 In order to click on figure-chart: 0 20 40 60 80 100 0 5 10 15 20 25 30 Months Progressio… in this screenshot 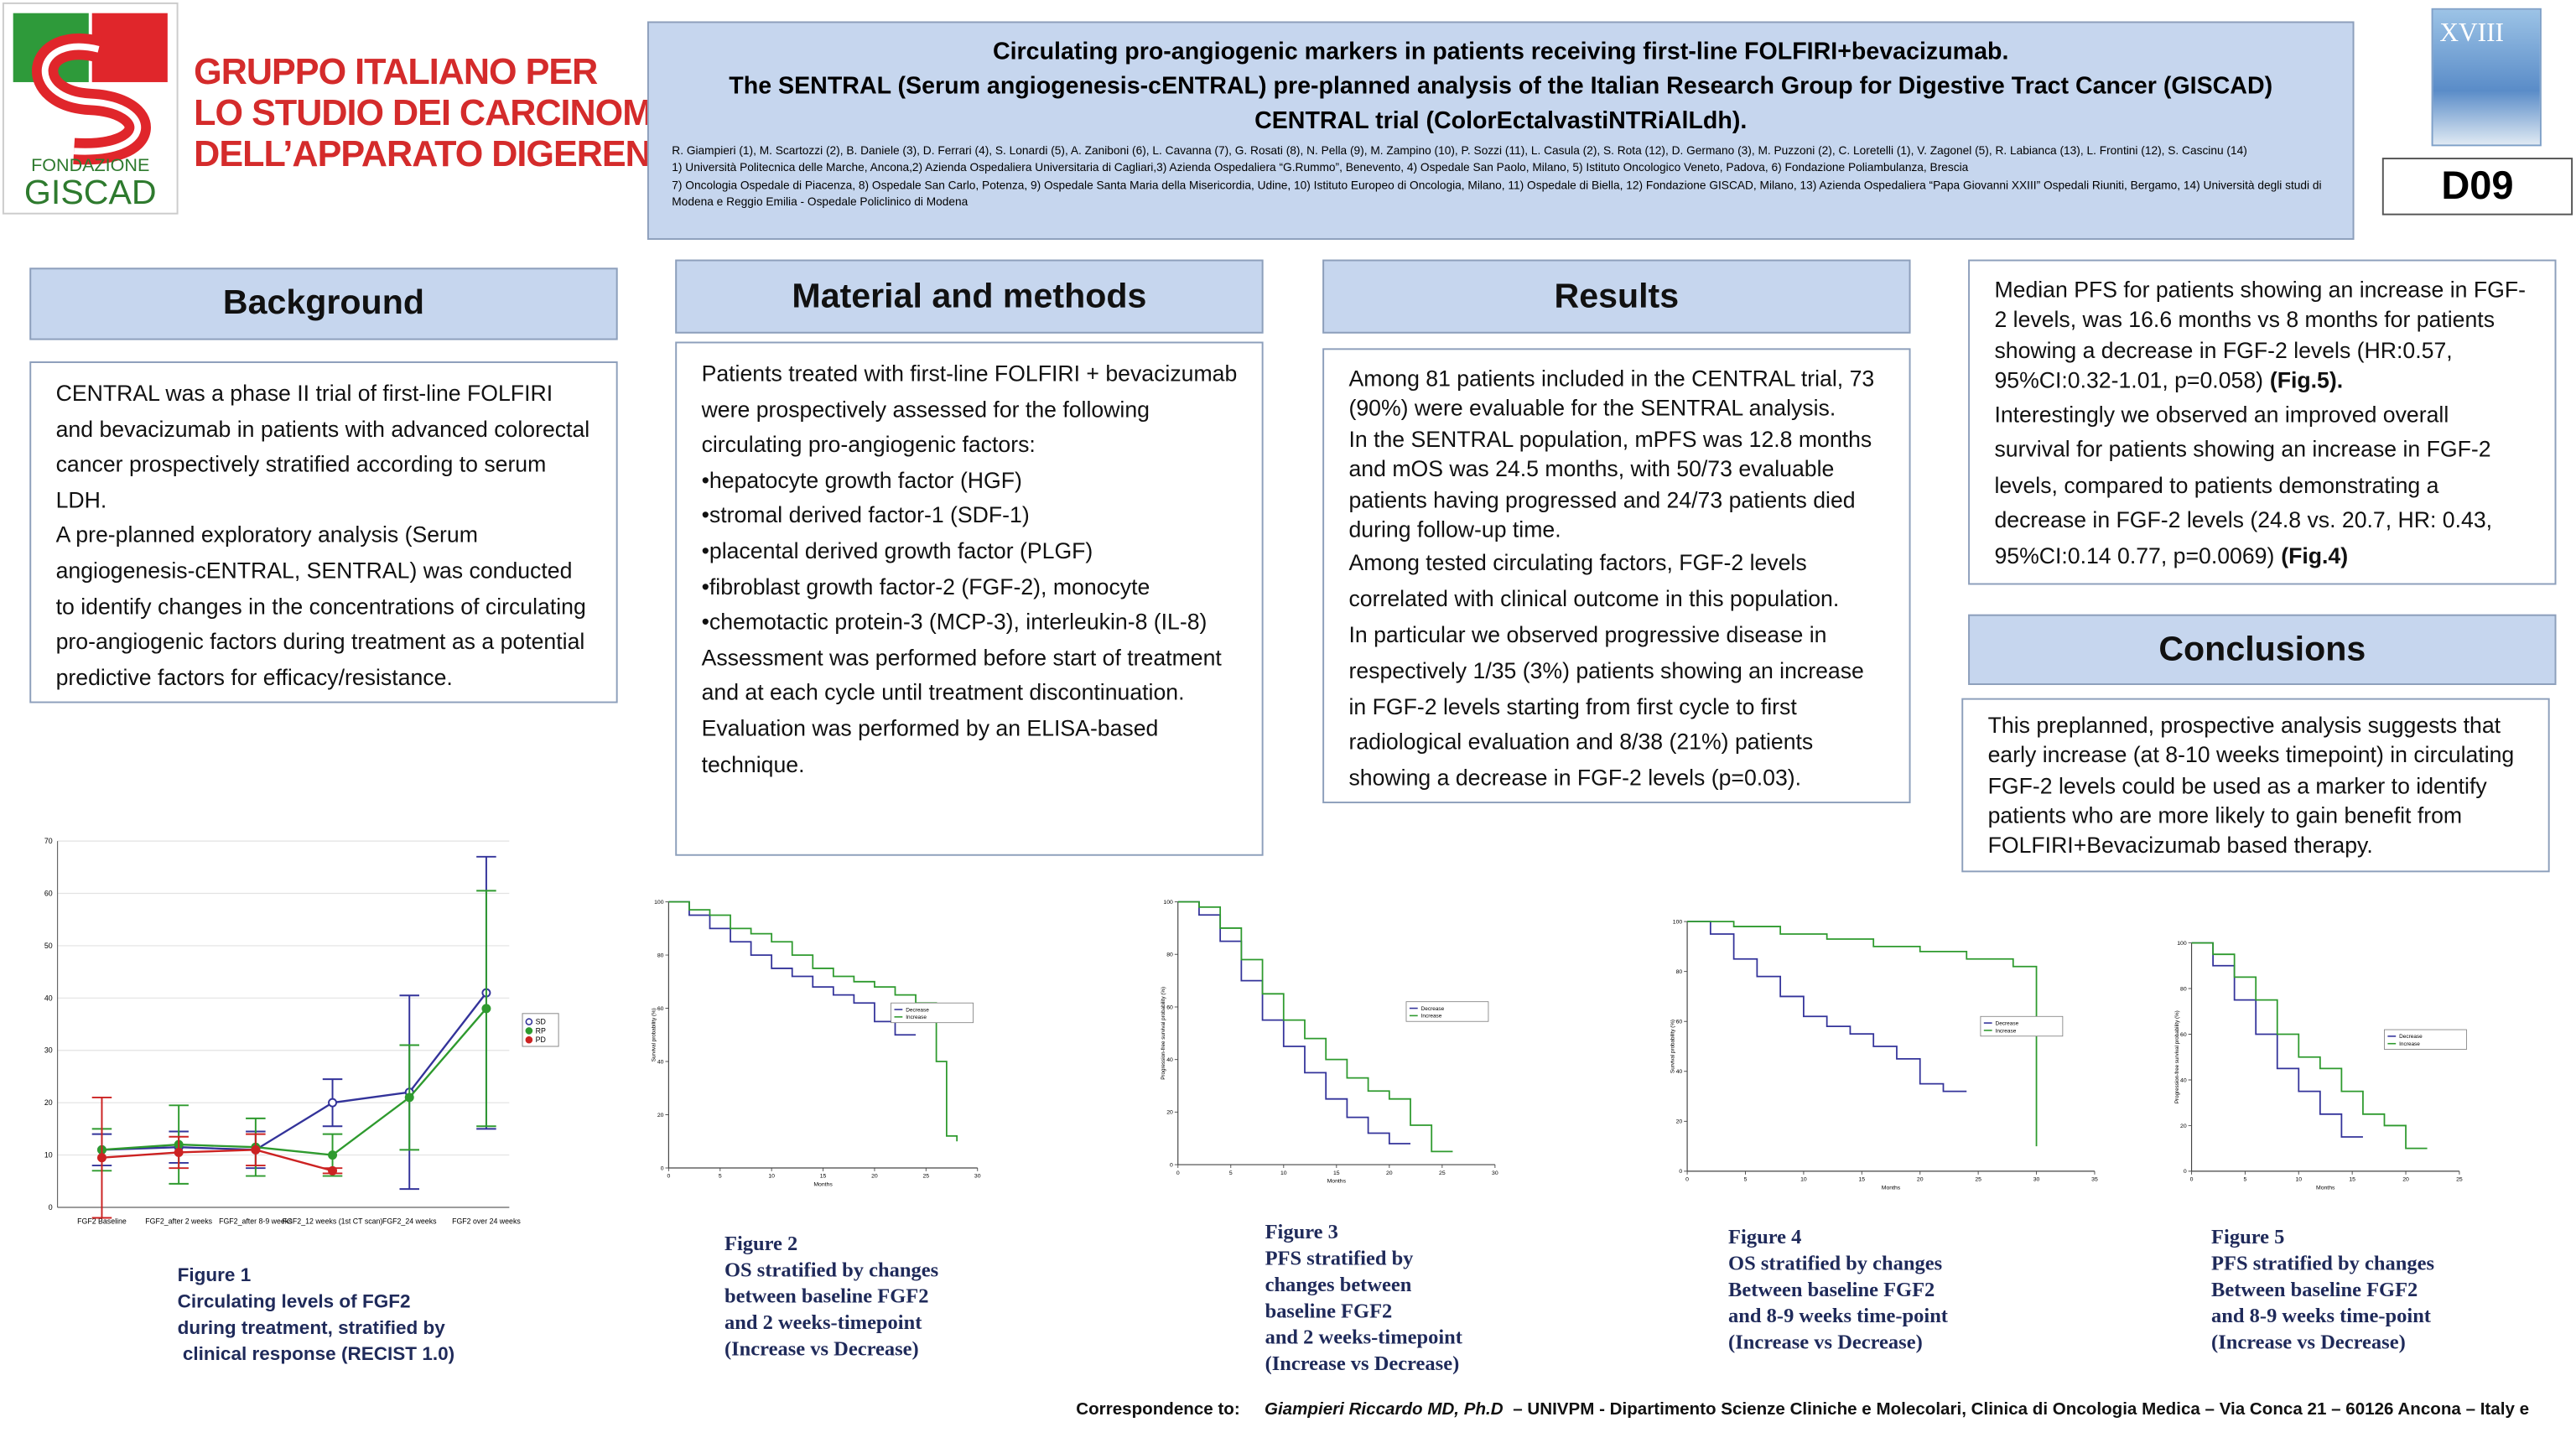, I will do `click(1329, 1042)`.